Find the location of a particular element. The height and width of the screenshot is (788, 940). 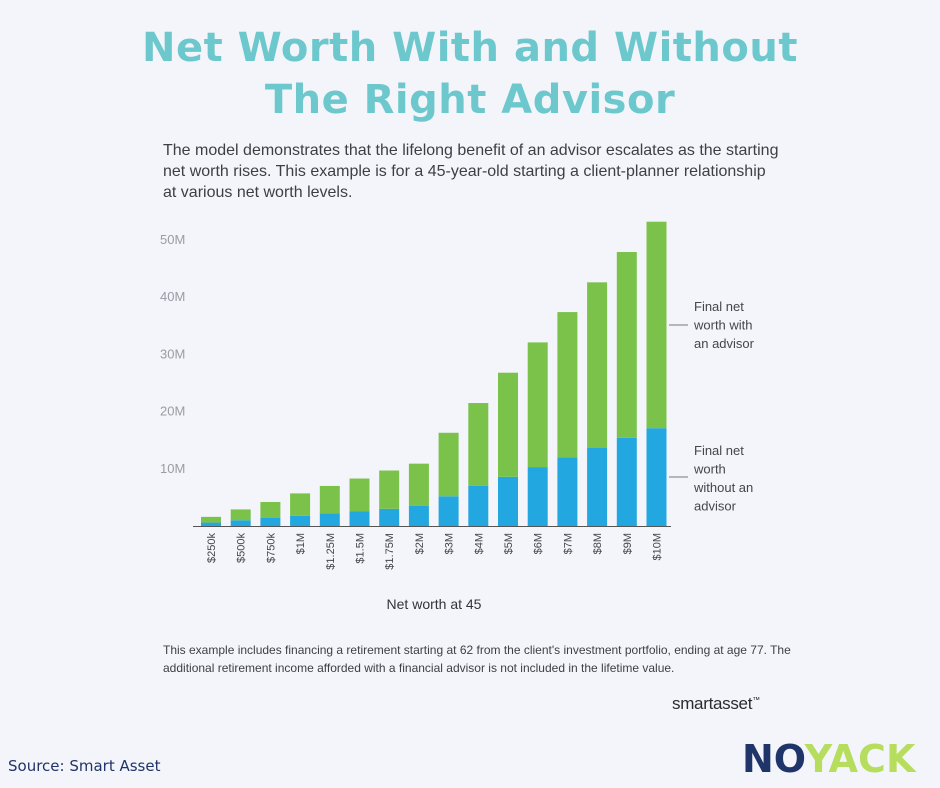

noyack-wordmark-yack: YACK is located at coordinates (860, 758).